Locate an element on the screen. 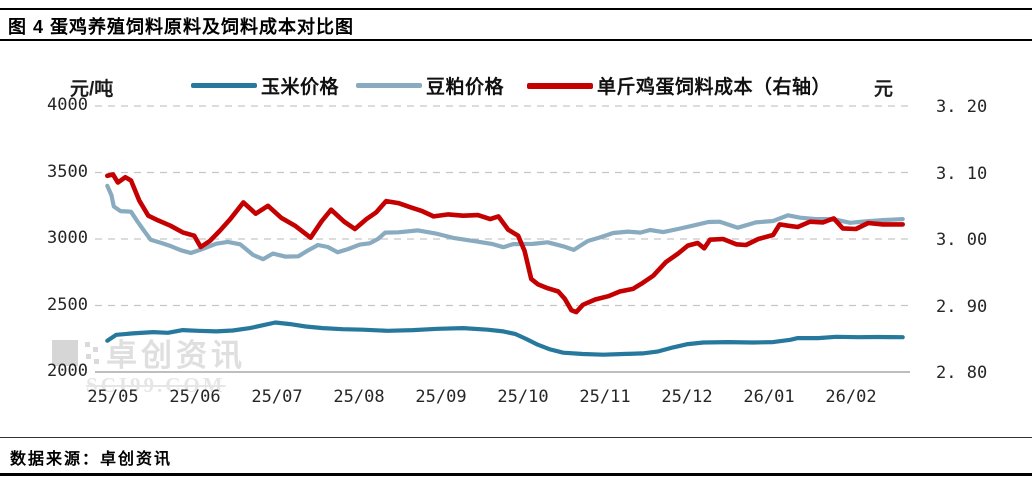 The image size is (1032, 484). legend-item-corn: 玉米价格 is located at coordinates (265, 85).